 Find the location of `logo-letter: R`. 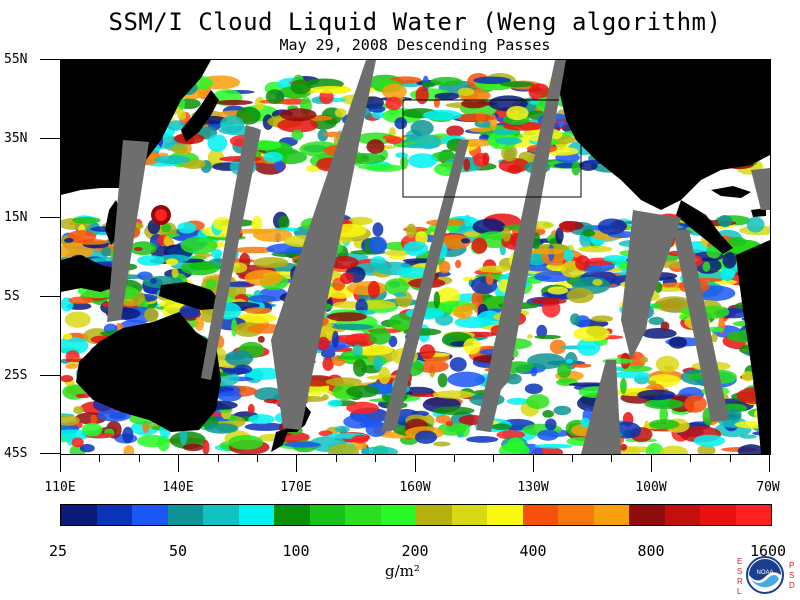

logo-letter: R is located at coordinates (740, 581).